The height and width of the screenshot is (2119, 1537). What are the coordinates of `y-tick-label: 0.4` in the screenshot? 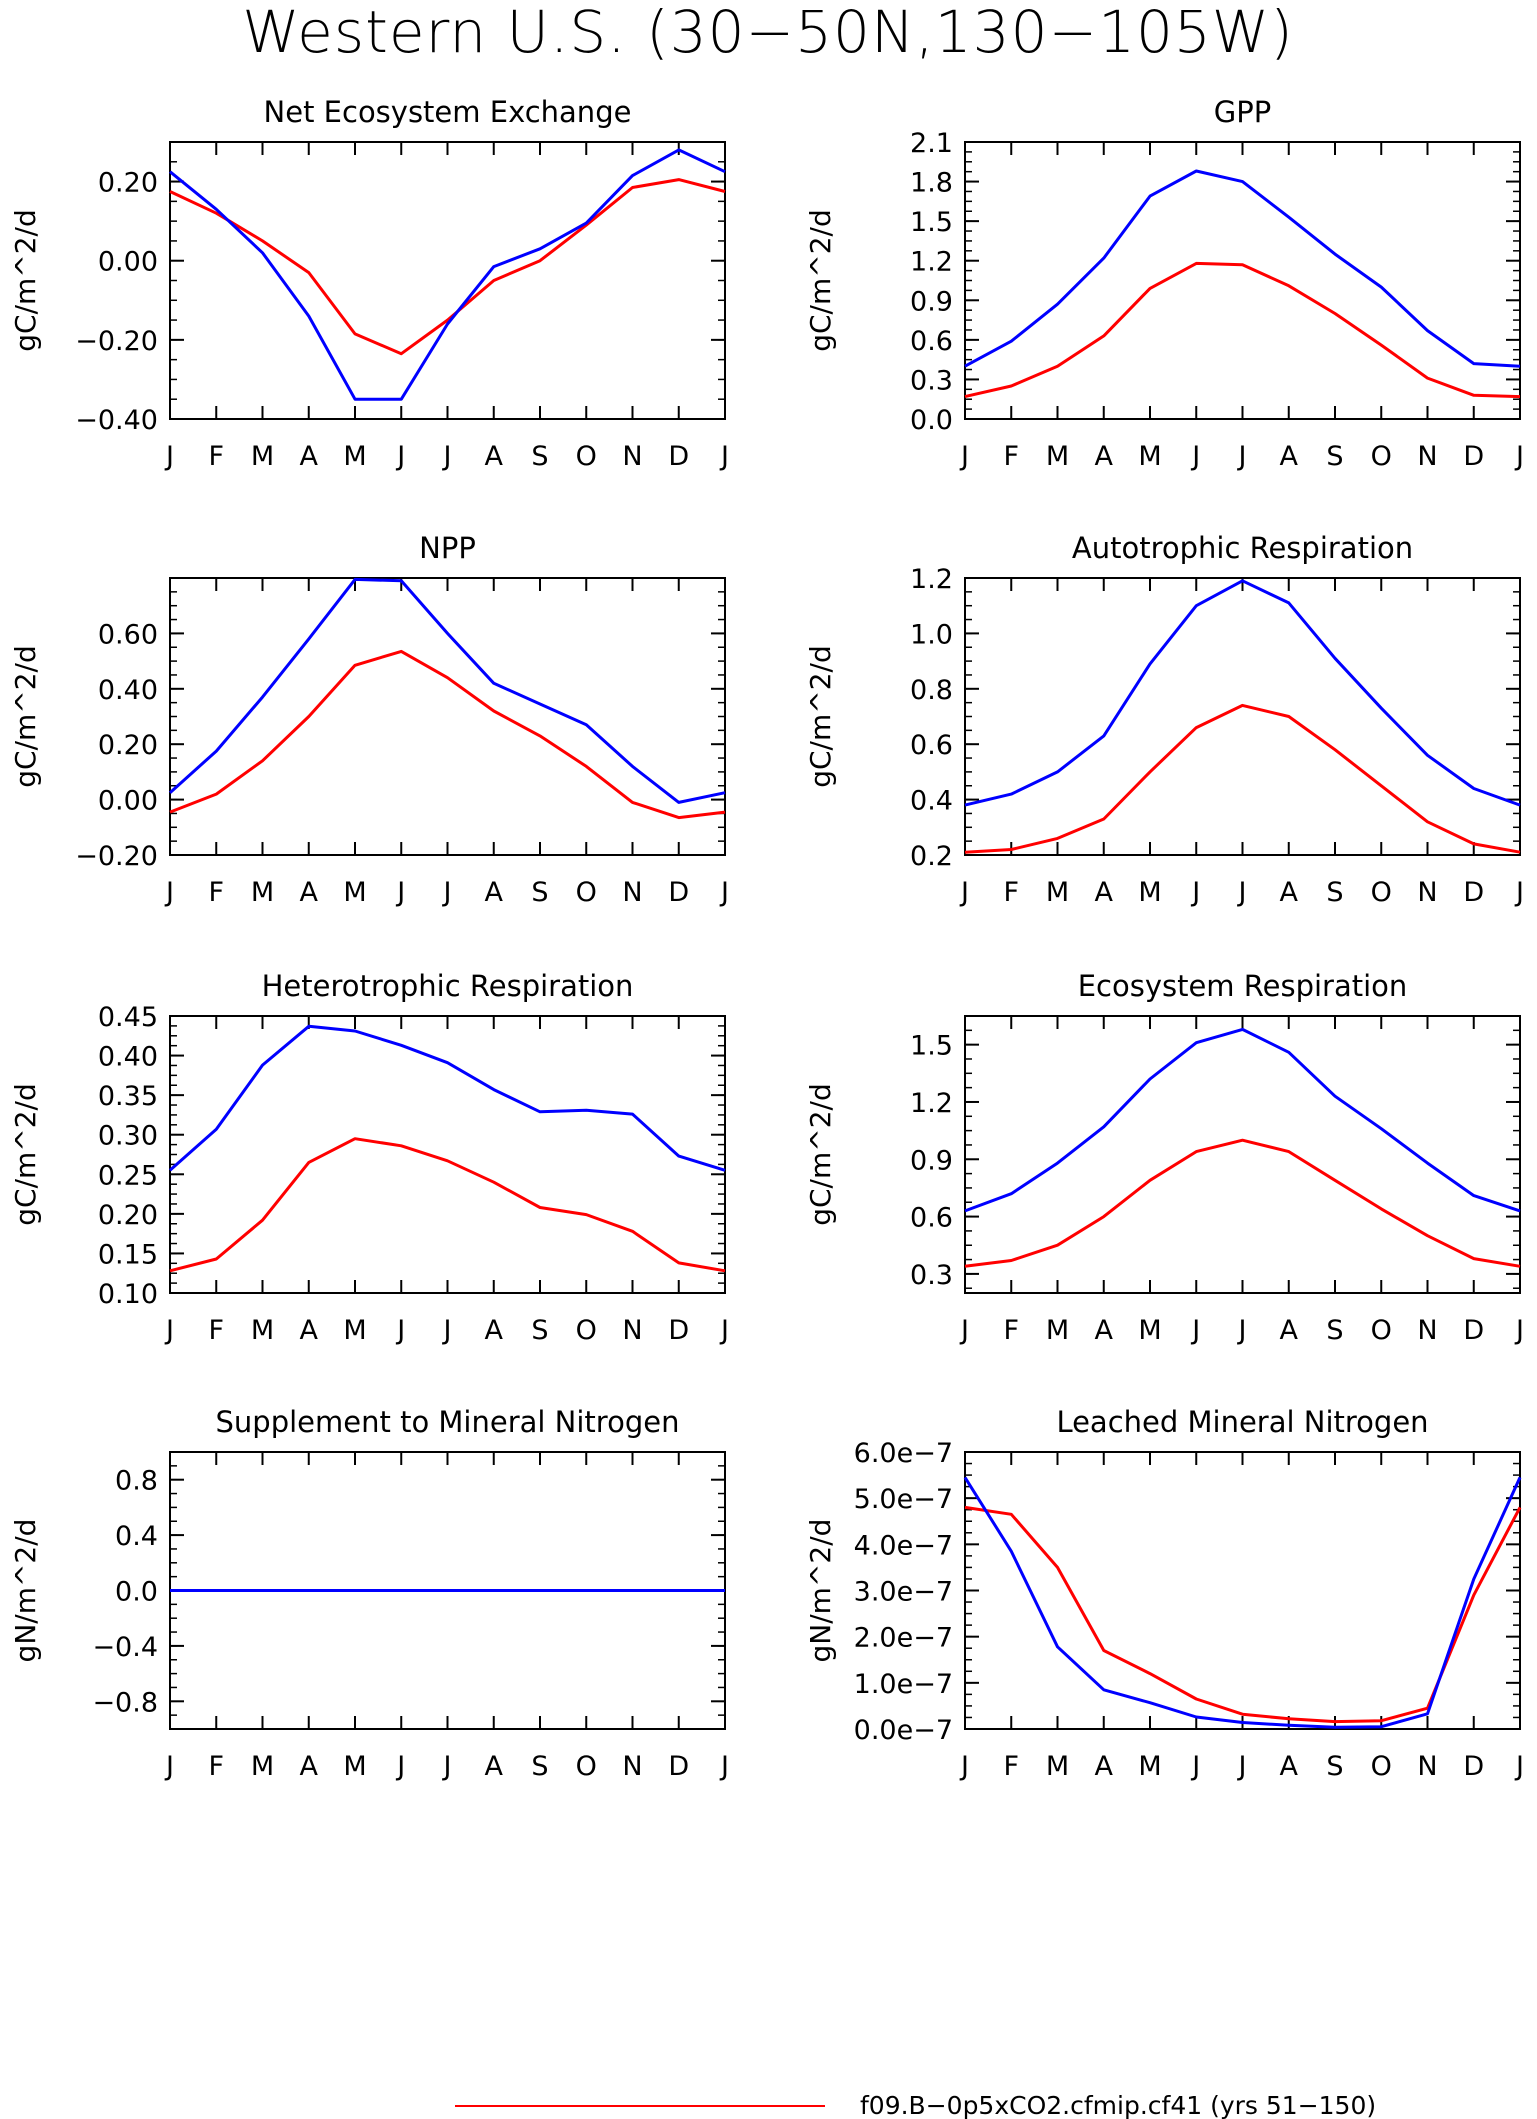 It's located at (136, 1536).